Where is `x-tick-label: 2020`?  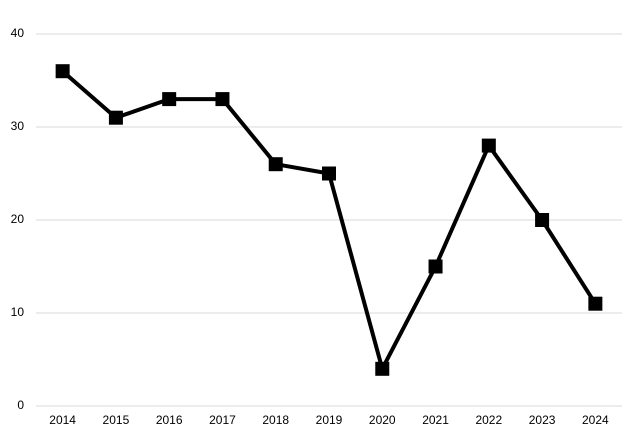 x-tick-label: 2020 is located at coordinates (382, 420).